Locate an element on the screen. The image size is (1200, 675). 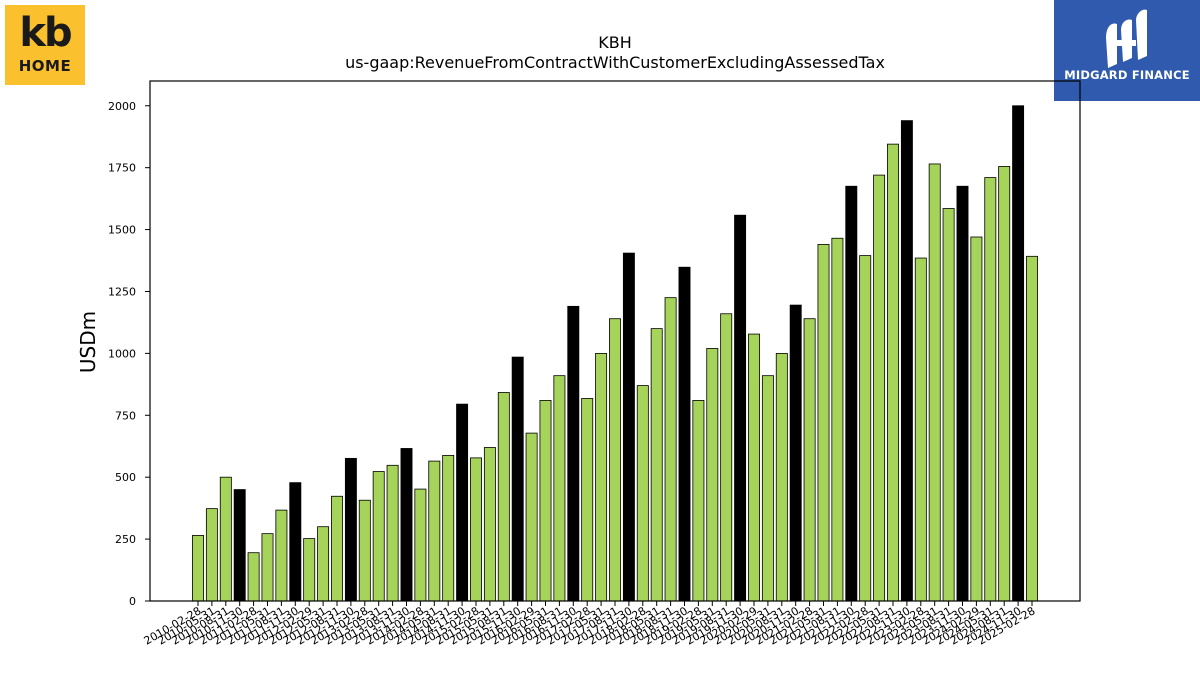
y-ticks-group: 0 250 500 750 1000 1250 1500 1750 2000 is located at coordinates (129, 354).